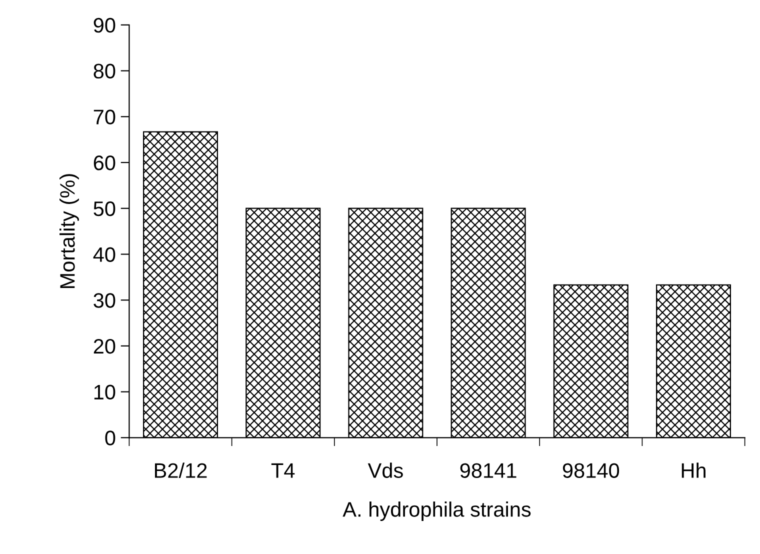  Describe the element at coordinates (105, 163) in the screenshot. I see `y-tick-label: 60` at that location.